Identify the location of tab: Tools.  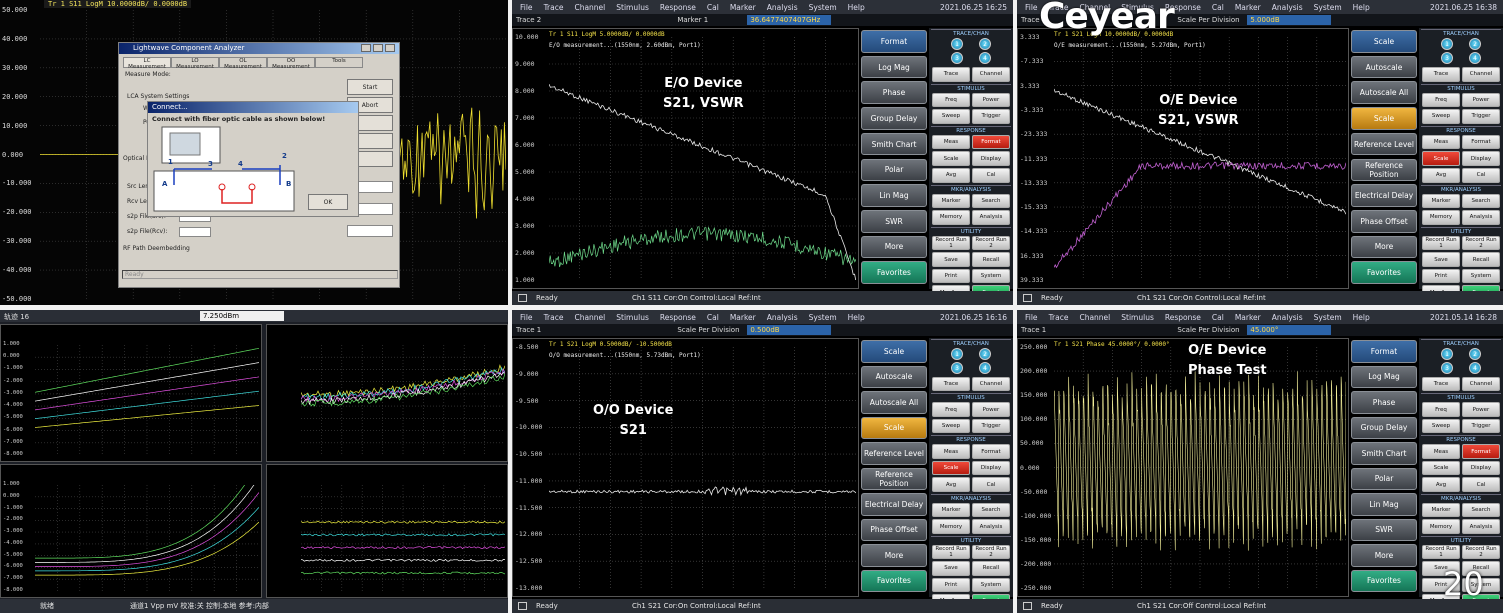
(339, 62).